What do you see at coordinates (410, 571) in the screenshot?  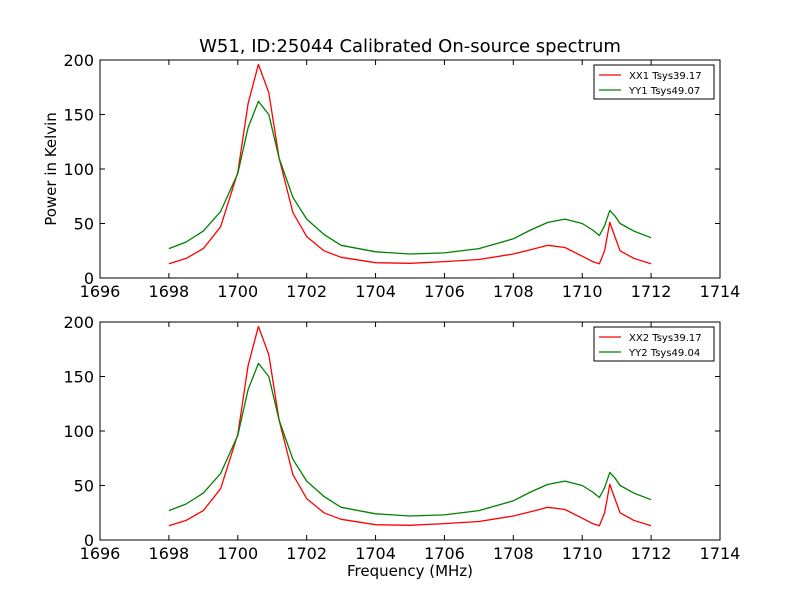 I see `x-axis-label: Frequency (MHz)` at bounding box center [410, 571].